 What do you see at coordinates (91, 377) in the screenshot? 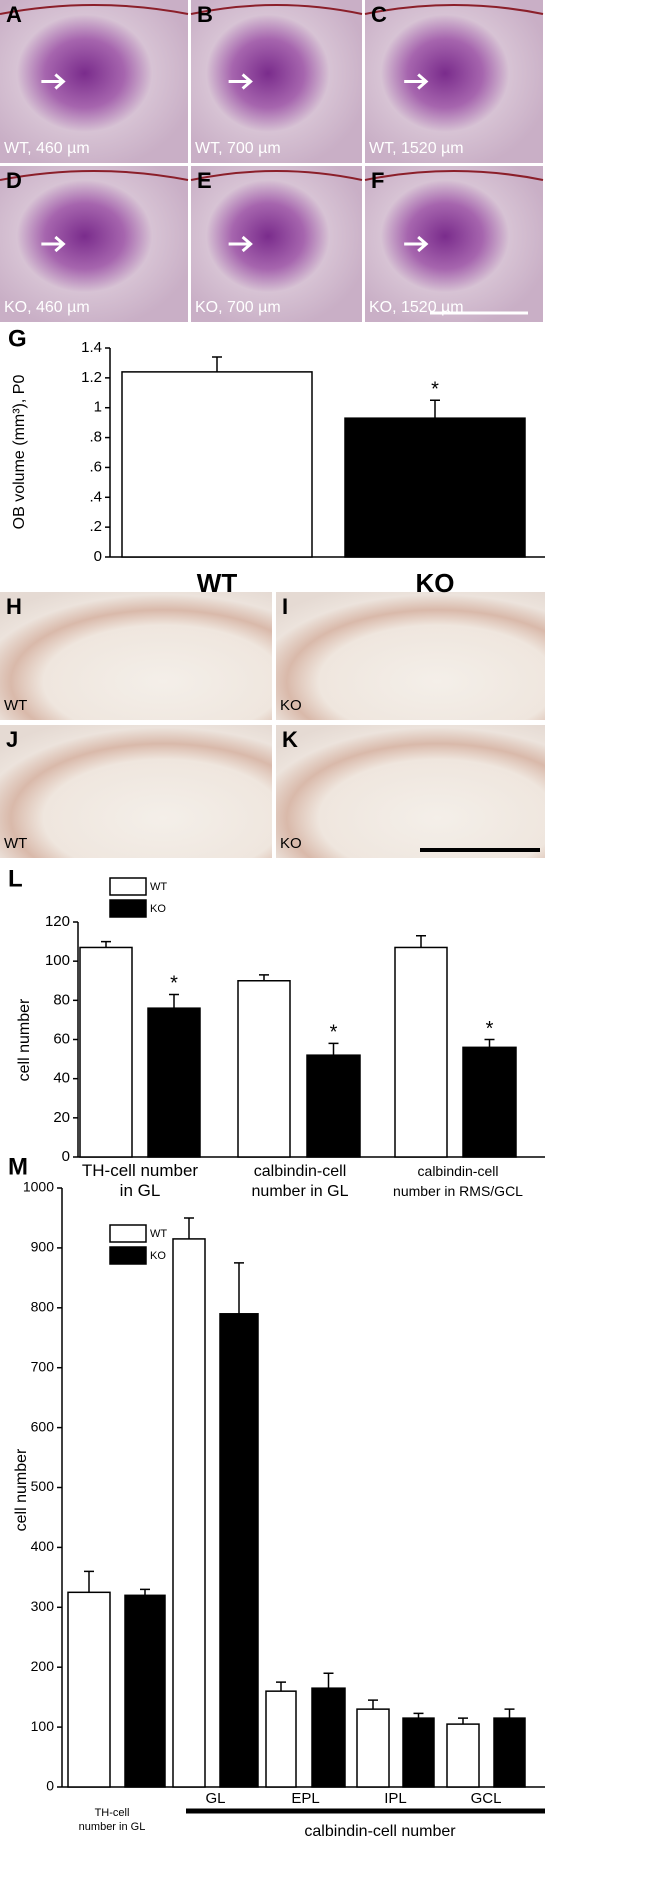
I see `y-tick-label: 1.2` at bounding box center [91, 377].